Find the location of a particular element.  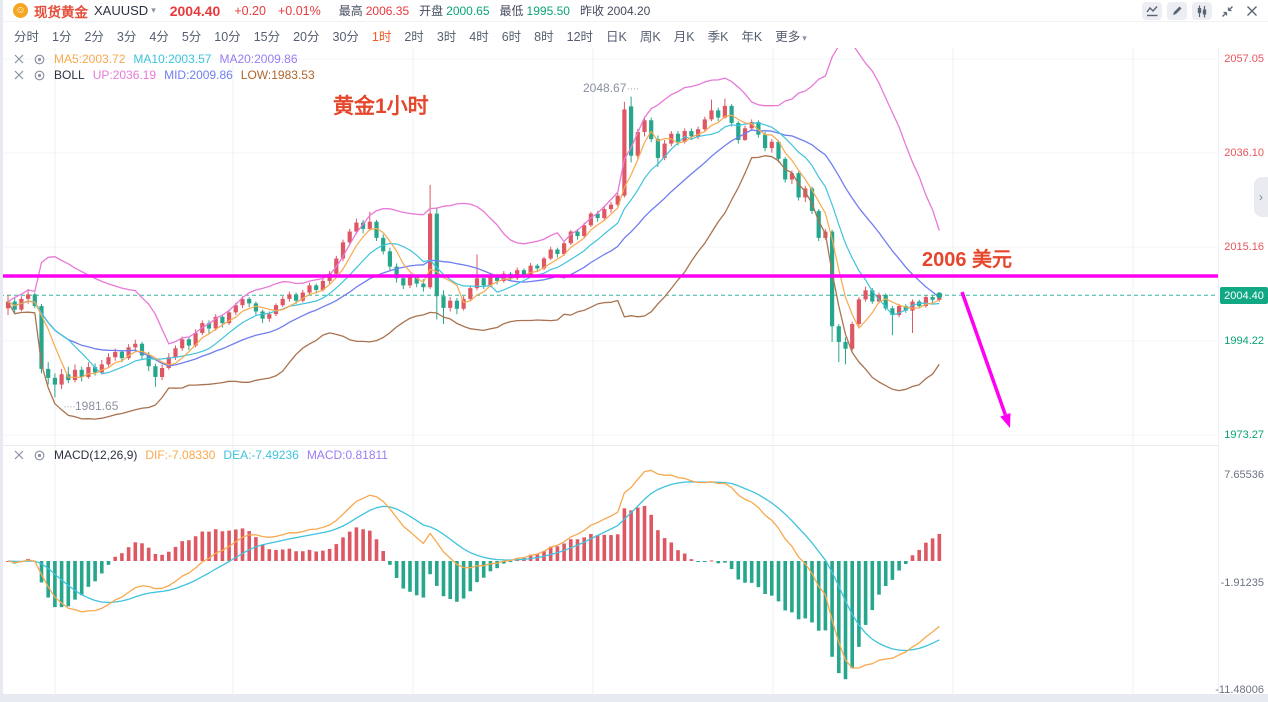

axis-label: 1973.27 is located at coordinates (1244, 435).